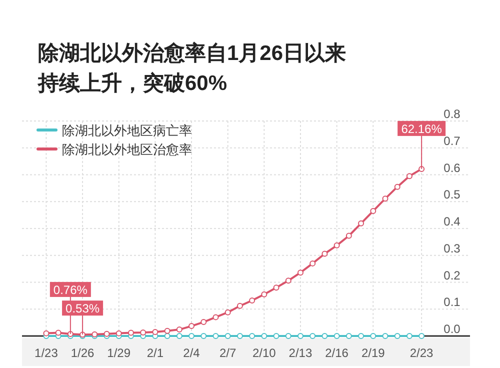 The height and width of the screenshot is (368, 500). Describe the element at coordinates (452, 167) in the screenshot. I see `y-tick-label: 0.6` at that location.